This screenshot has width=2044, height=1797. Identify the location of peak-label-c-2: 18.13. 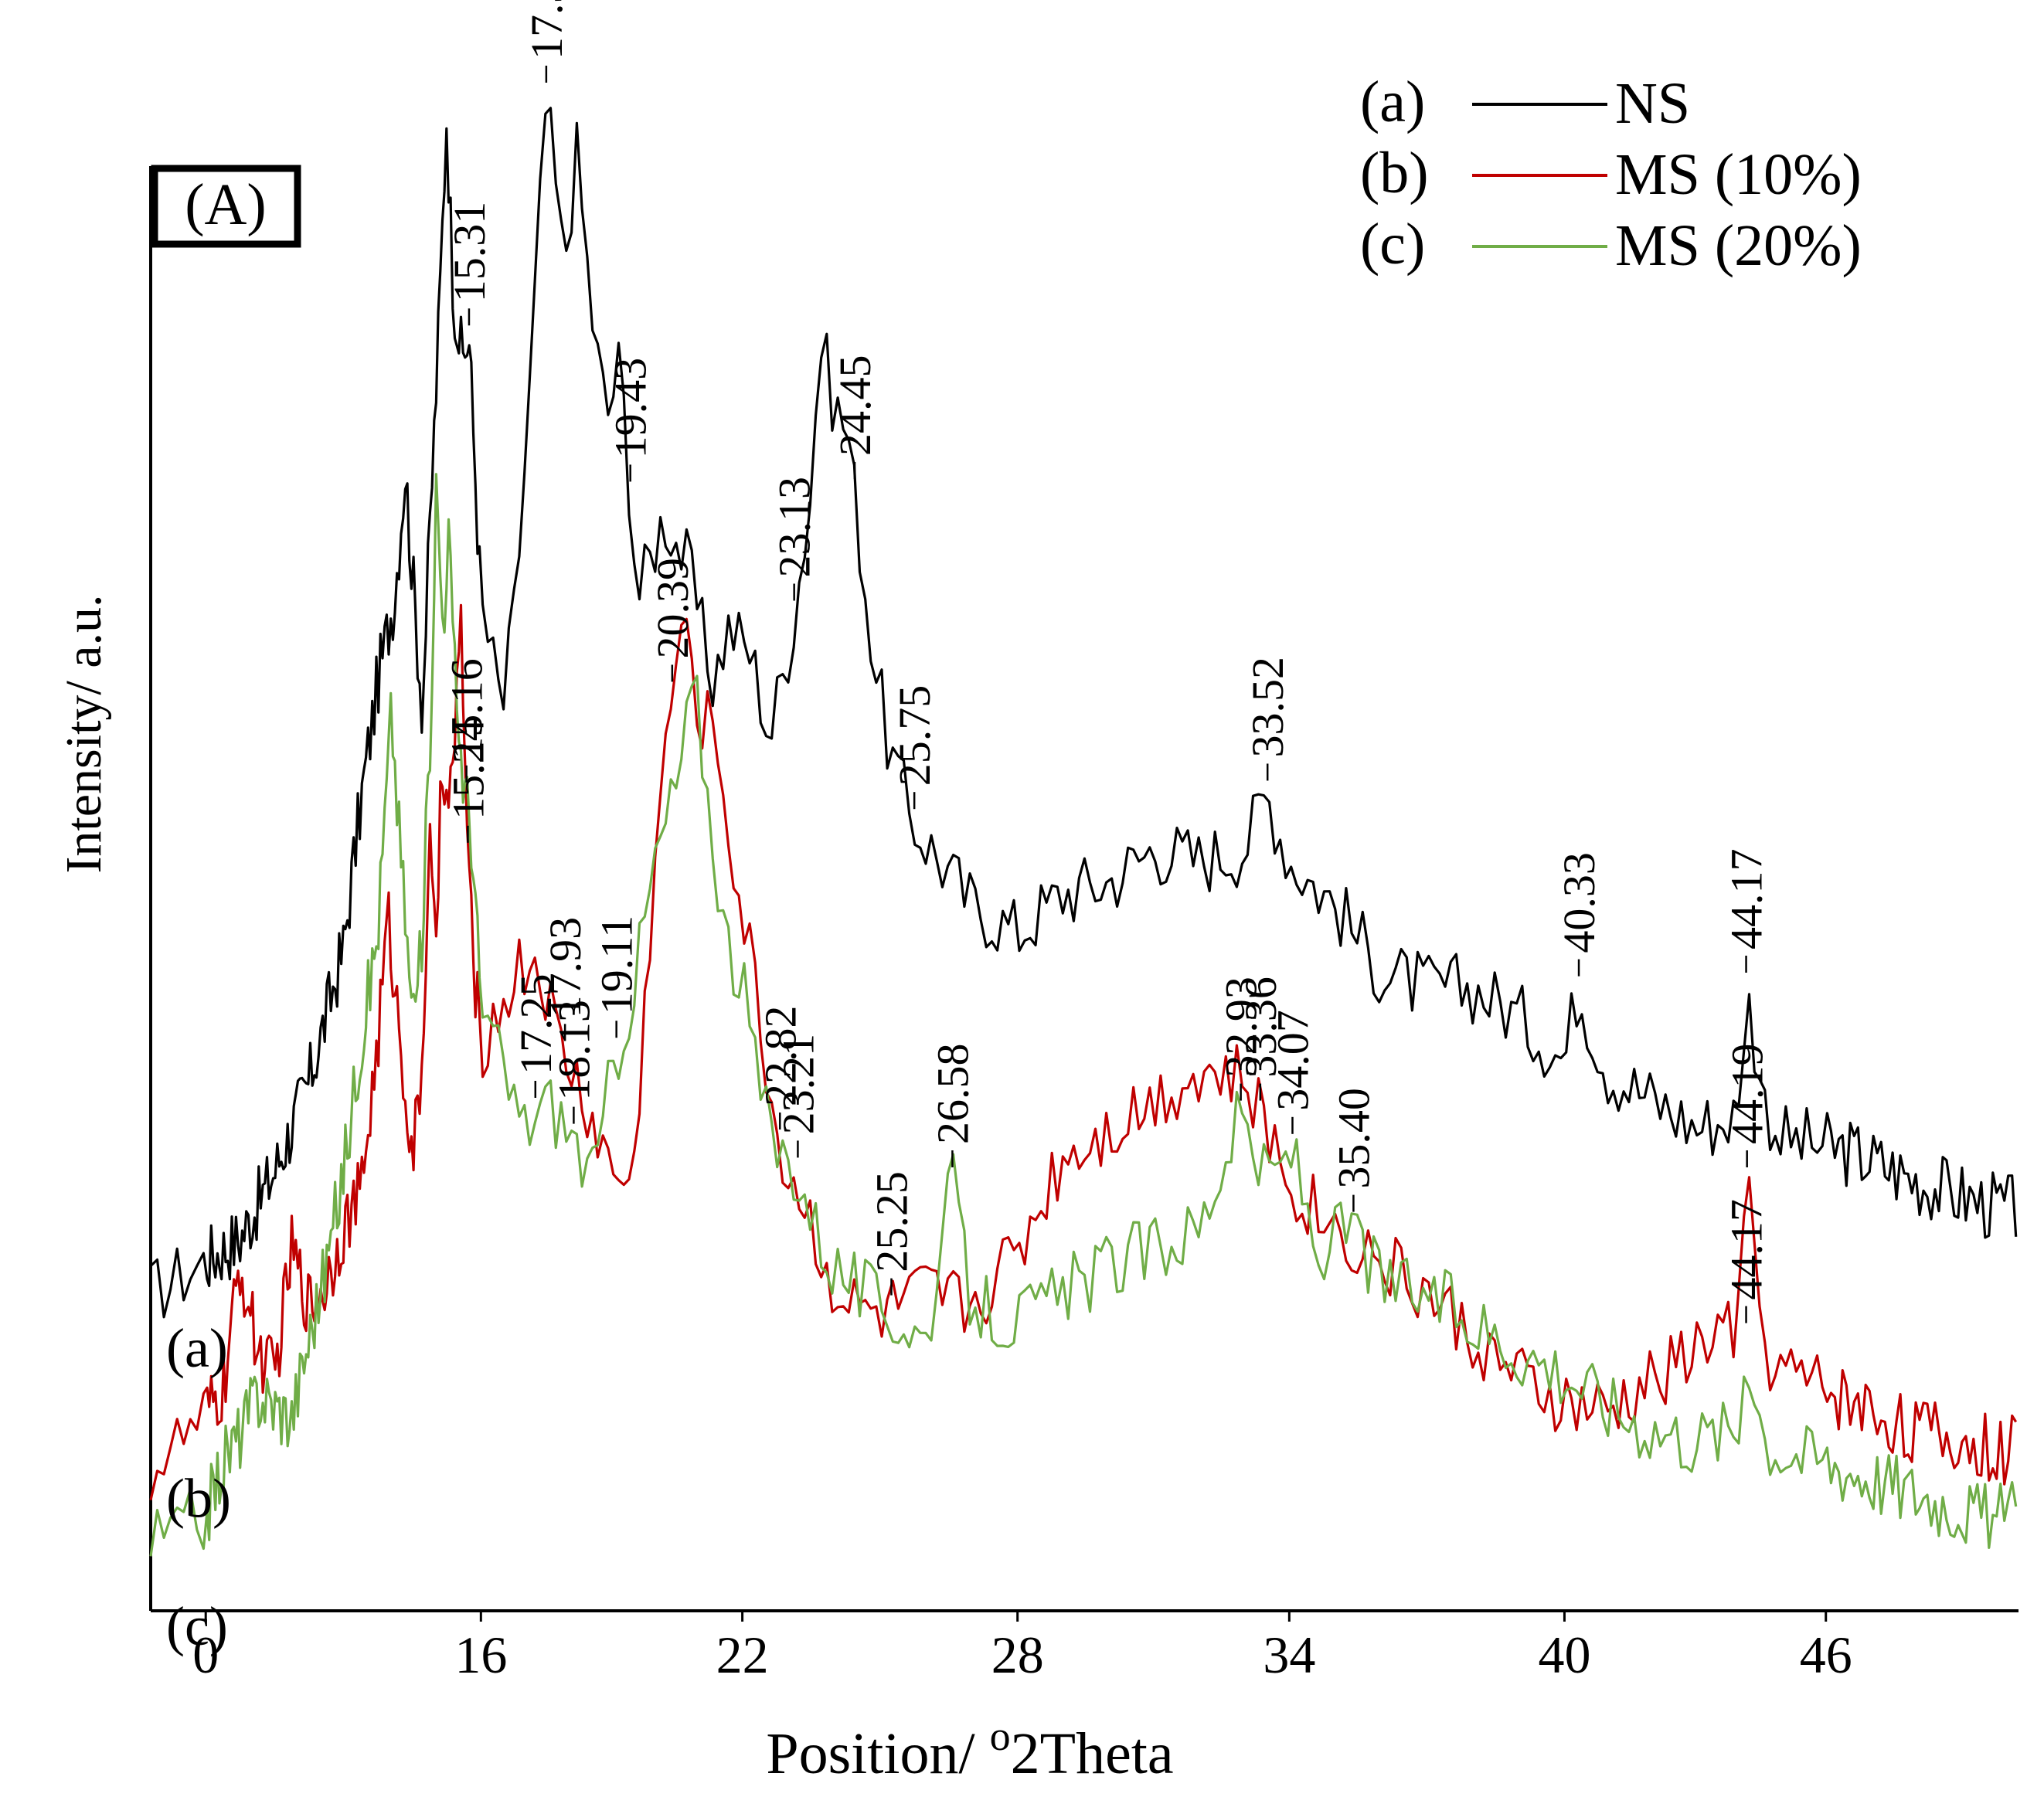
(574, 1062).